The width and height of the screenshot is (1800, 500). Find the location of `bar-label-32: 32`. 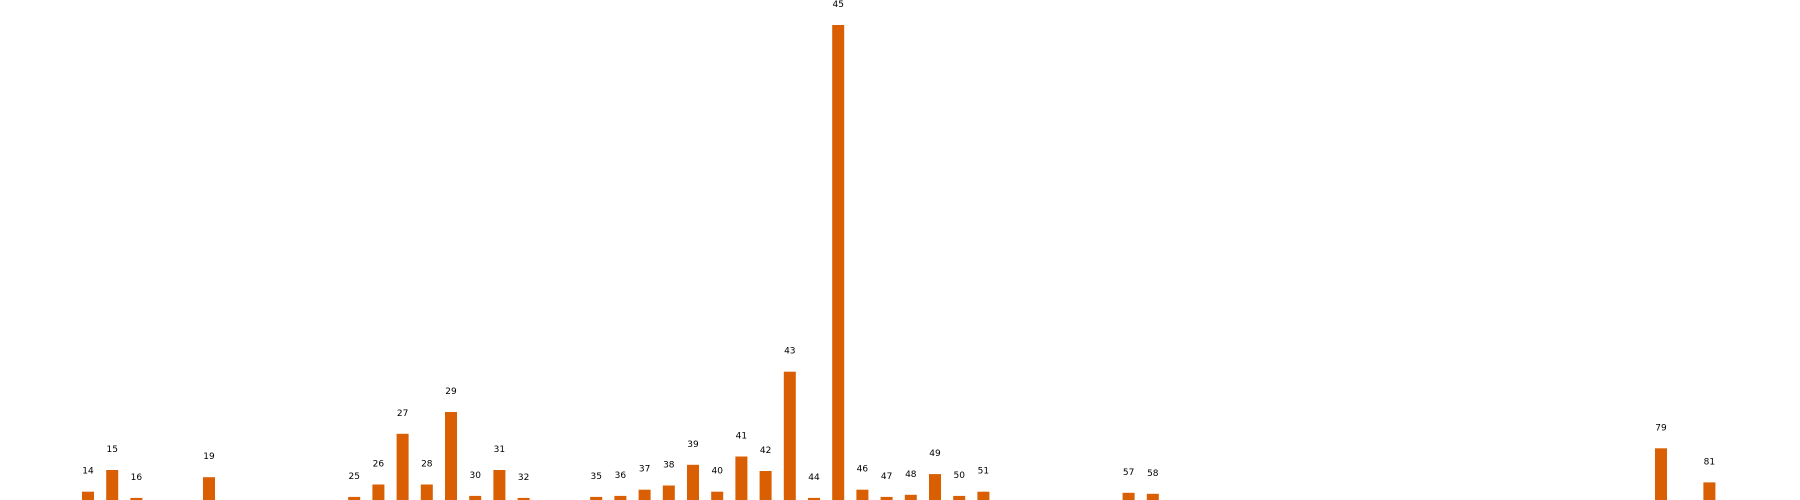

bar-label-32: 32 is located at coordinates (523, 478).